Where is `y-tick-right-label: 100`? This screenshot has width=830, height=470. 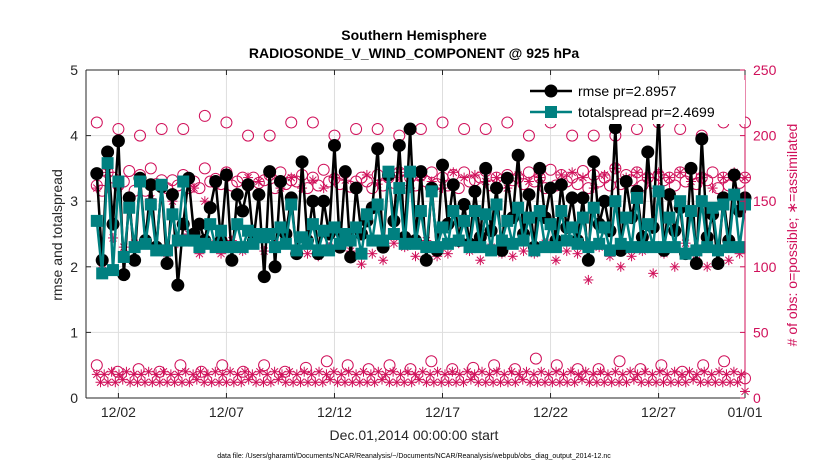
y-tick-right-label: 100 is located at coordinates (765, 267).